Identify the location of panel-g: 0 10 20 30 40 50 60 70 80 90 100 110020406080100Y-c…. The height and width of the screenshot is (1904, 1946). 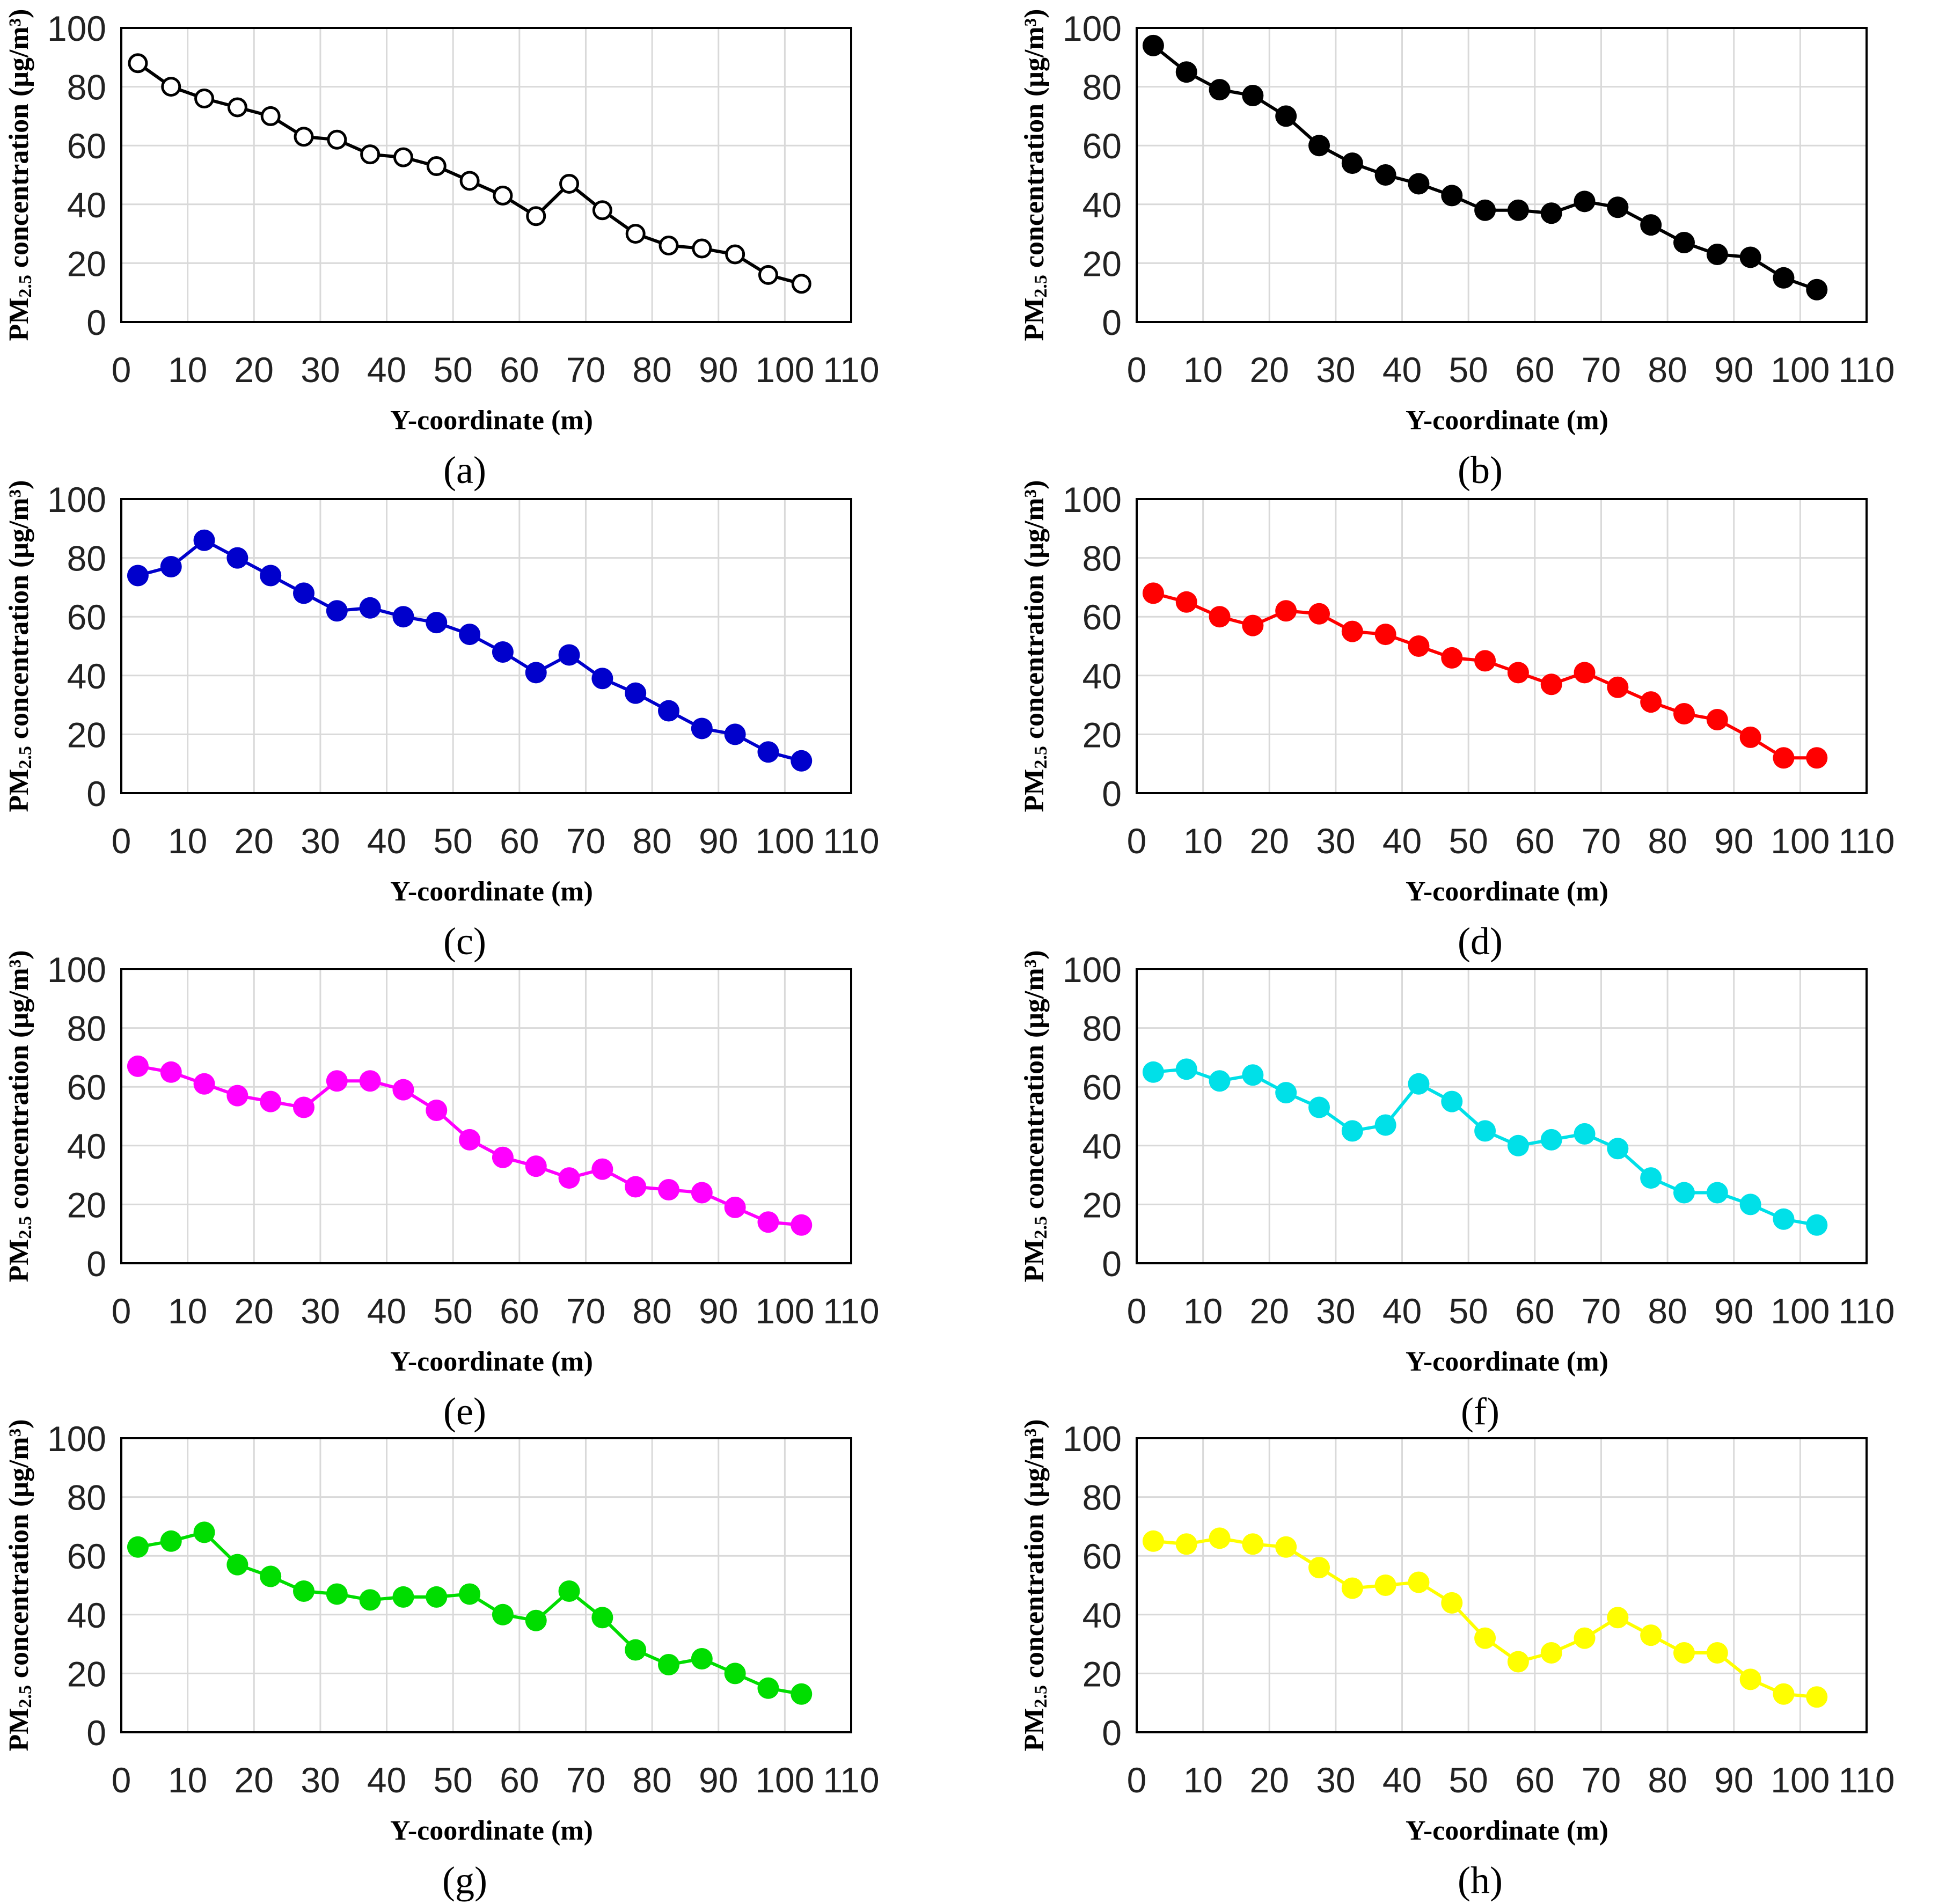
(442, 1661).